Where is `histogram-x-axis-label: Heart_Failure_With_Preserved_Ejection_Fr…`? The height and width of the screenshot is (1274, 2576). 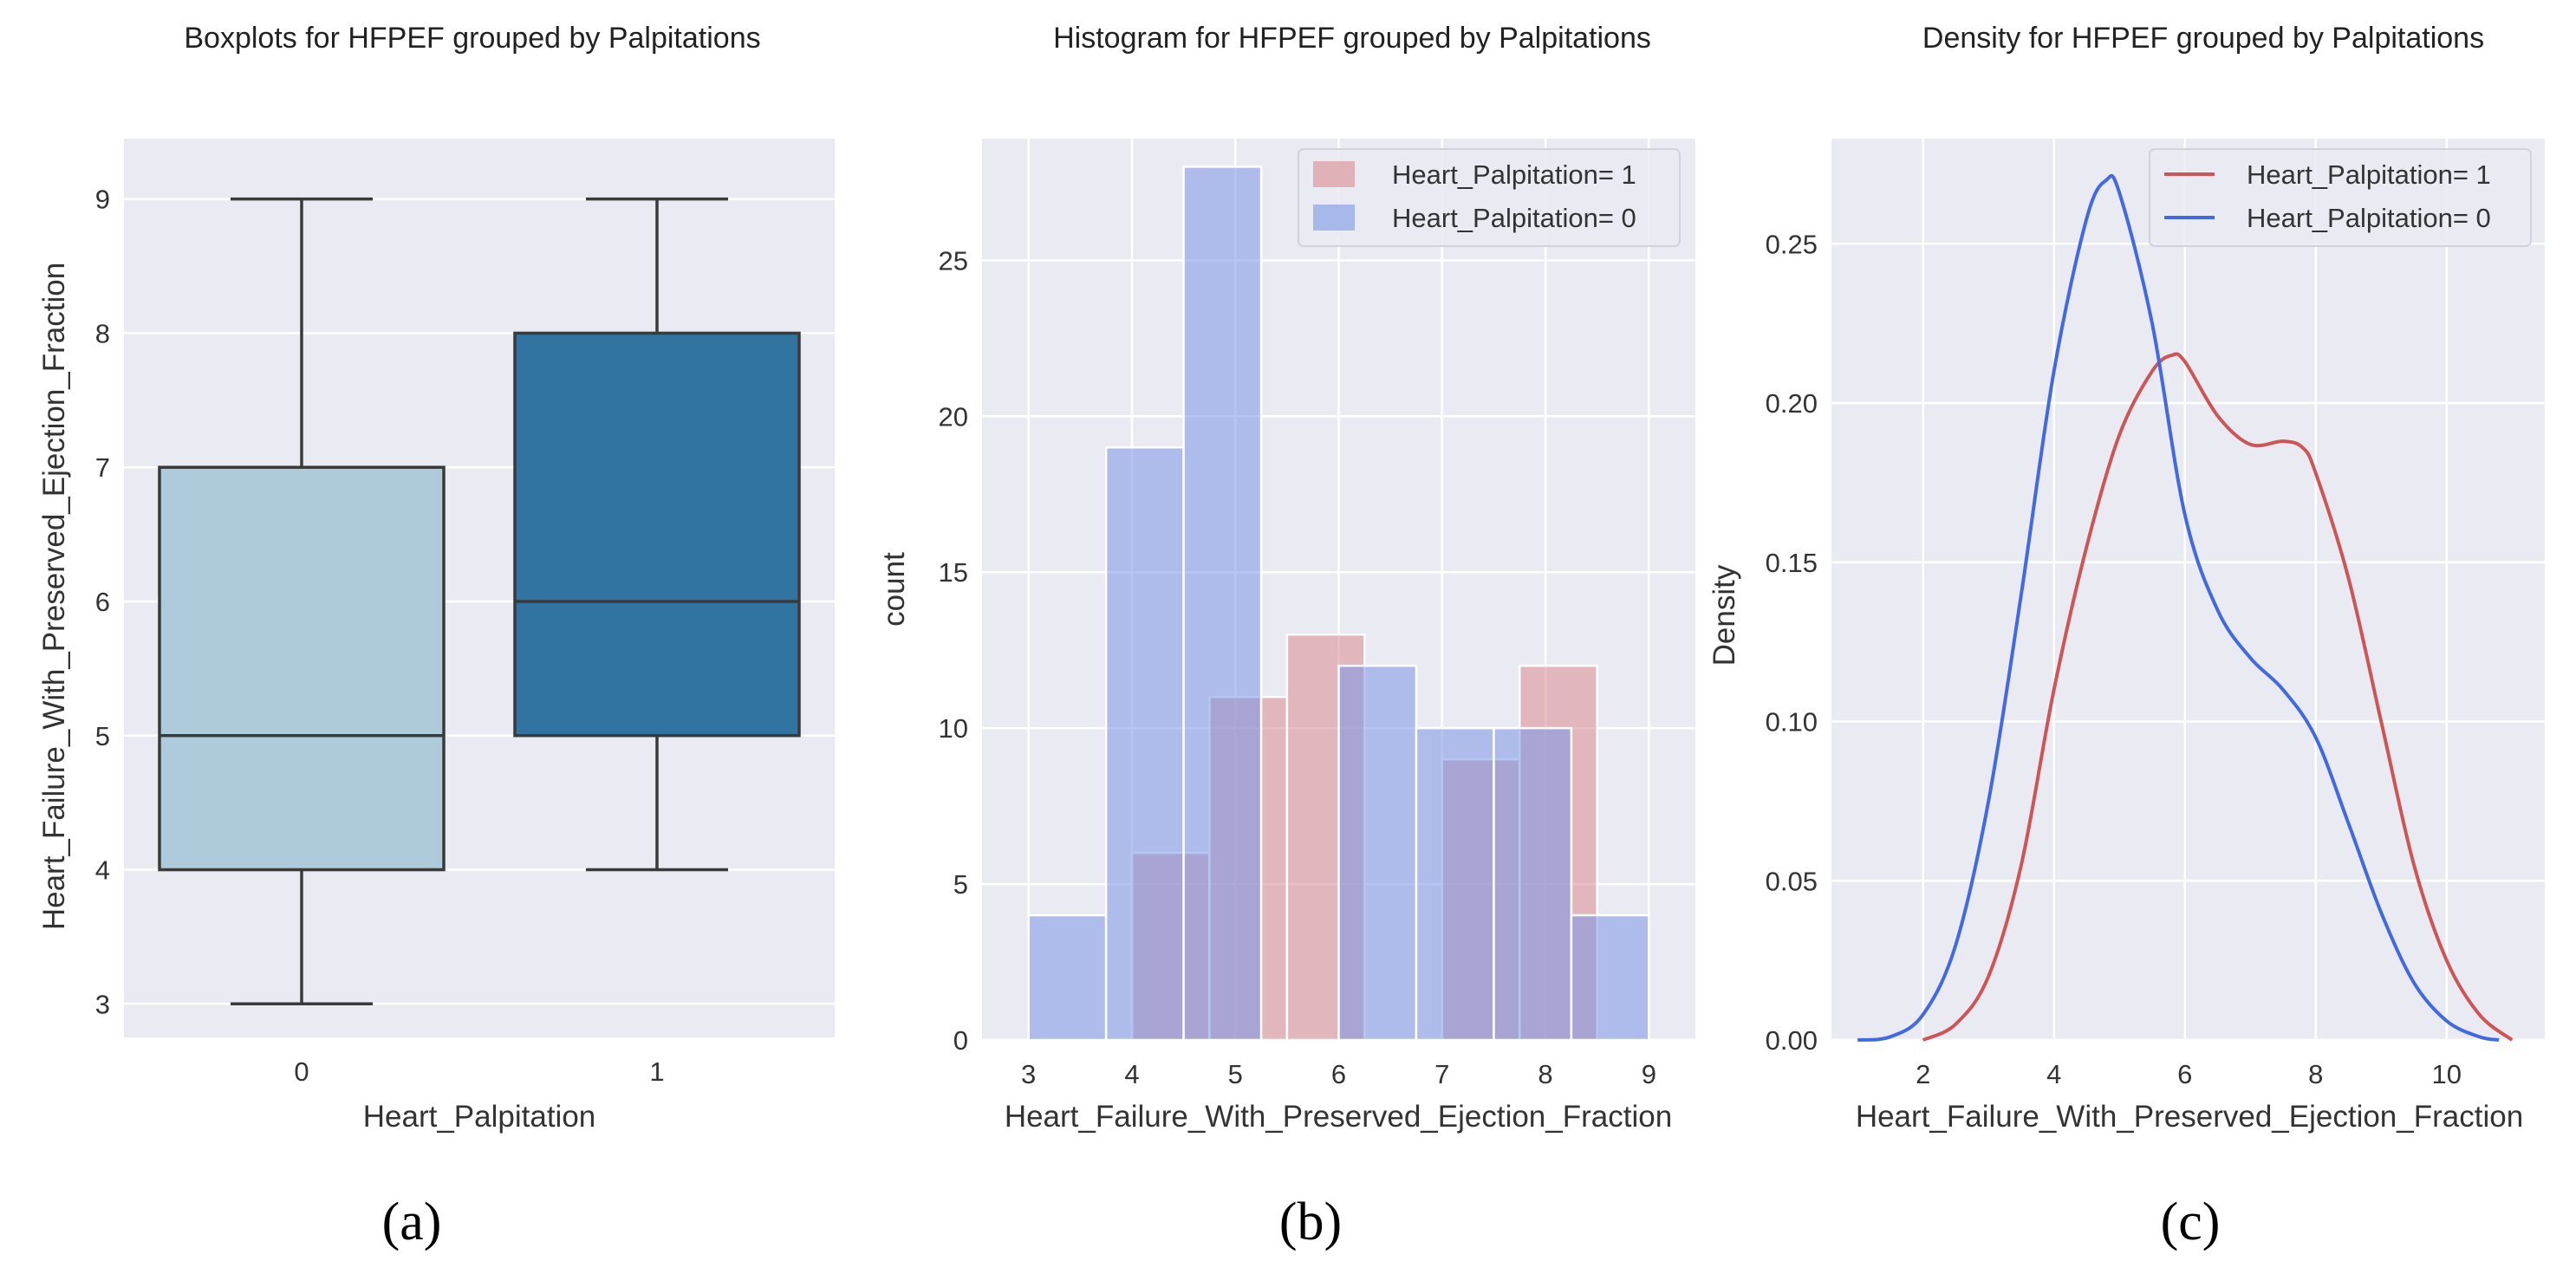
histogram-x-axis-label: Heart_Failure_With_Preserved_Ejection_Fr… is located at coordinates (1338, 1117).